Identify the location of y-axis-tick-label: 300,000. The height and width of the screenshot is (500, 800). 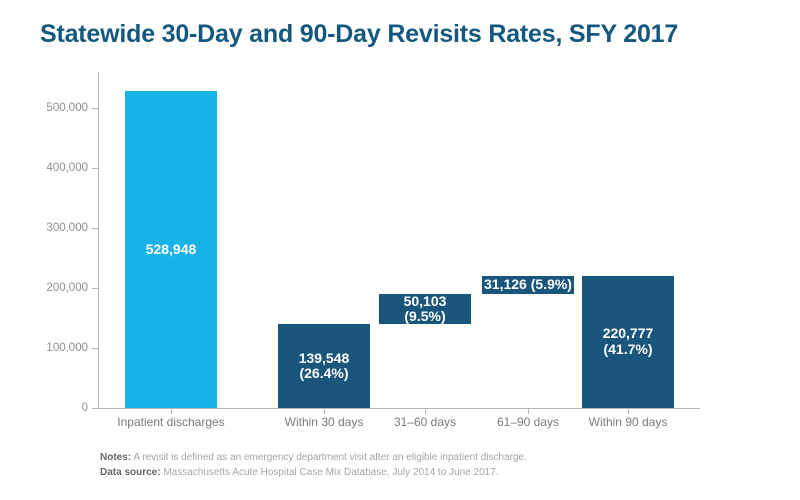
(67, 228).